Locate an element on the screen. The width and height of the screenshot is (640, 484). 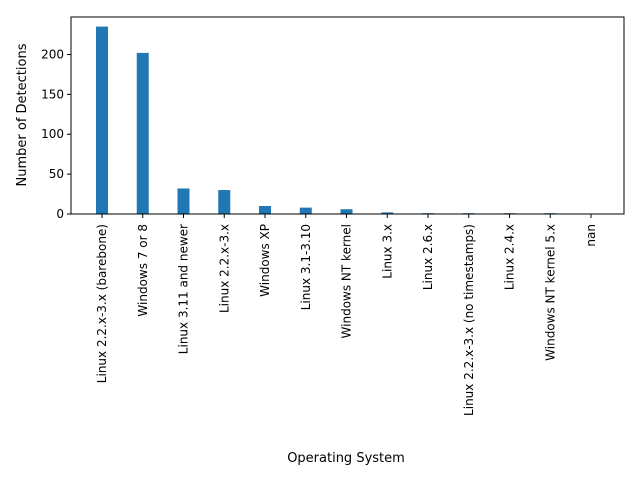
x-tick-label: Linux 2.2.x-3.x (barebone) is located at coordinates (102, 303).